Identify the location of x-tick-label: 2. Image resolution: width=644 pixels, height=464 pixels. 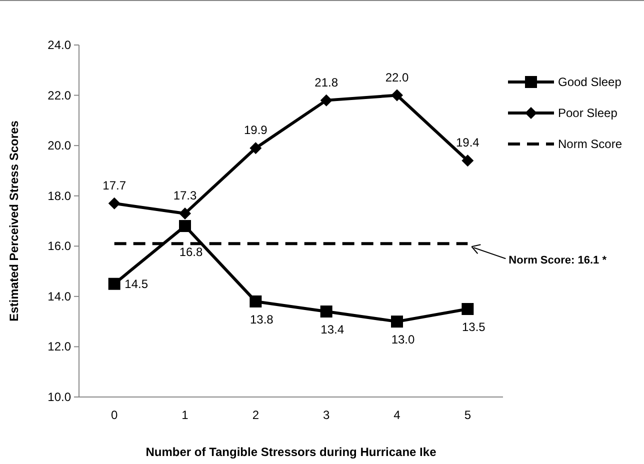
(256, 415).